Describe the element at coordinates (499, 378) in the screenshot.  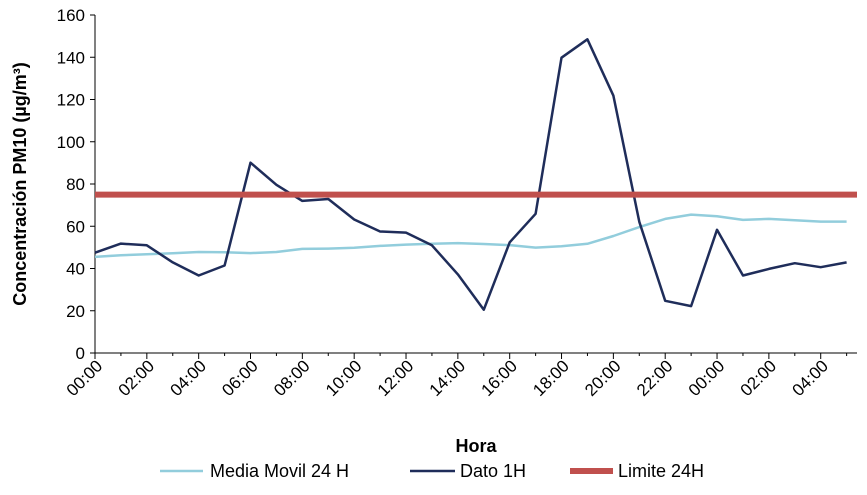
I see `x-tick-label: 16:00` at that location.